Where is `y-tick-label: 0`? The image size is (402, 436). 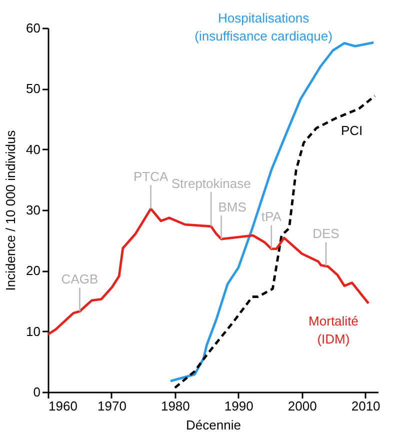 y-tick-label: 0 is located at coordinates (36, 392).